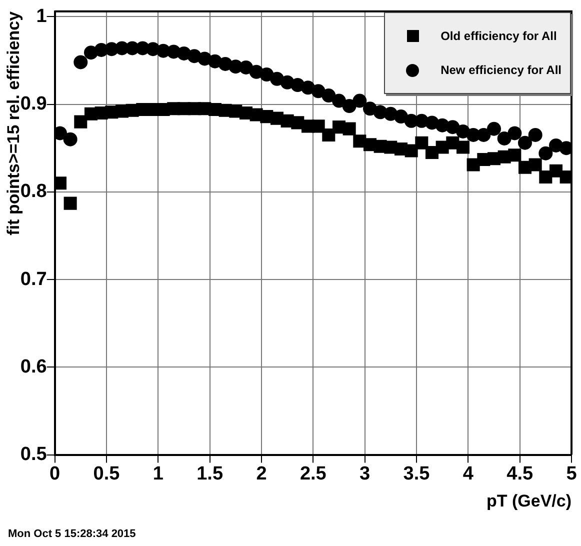  What do you see at coordinates (416, 473) in the screenshot?
I see `x-tick-label: 3.5` at bounding box center [416, 473].